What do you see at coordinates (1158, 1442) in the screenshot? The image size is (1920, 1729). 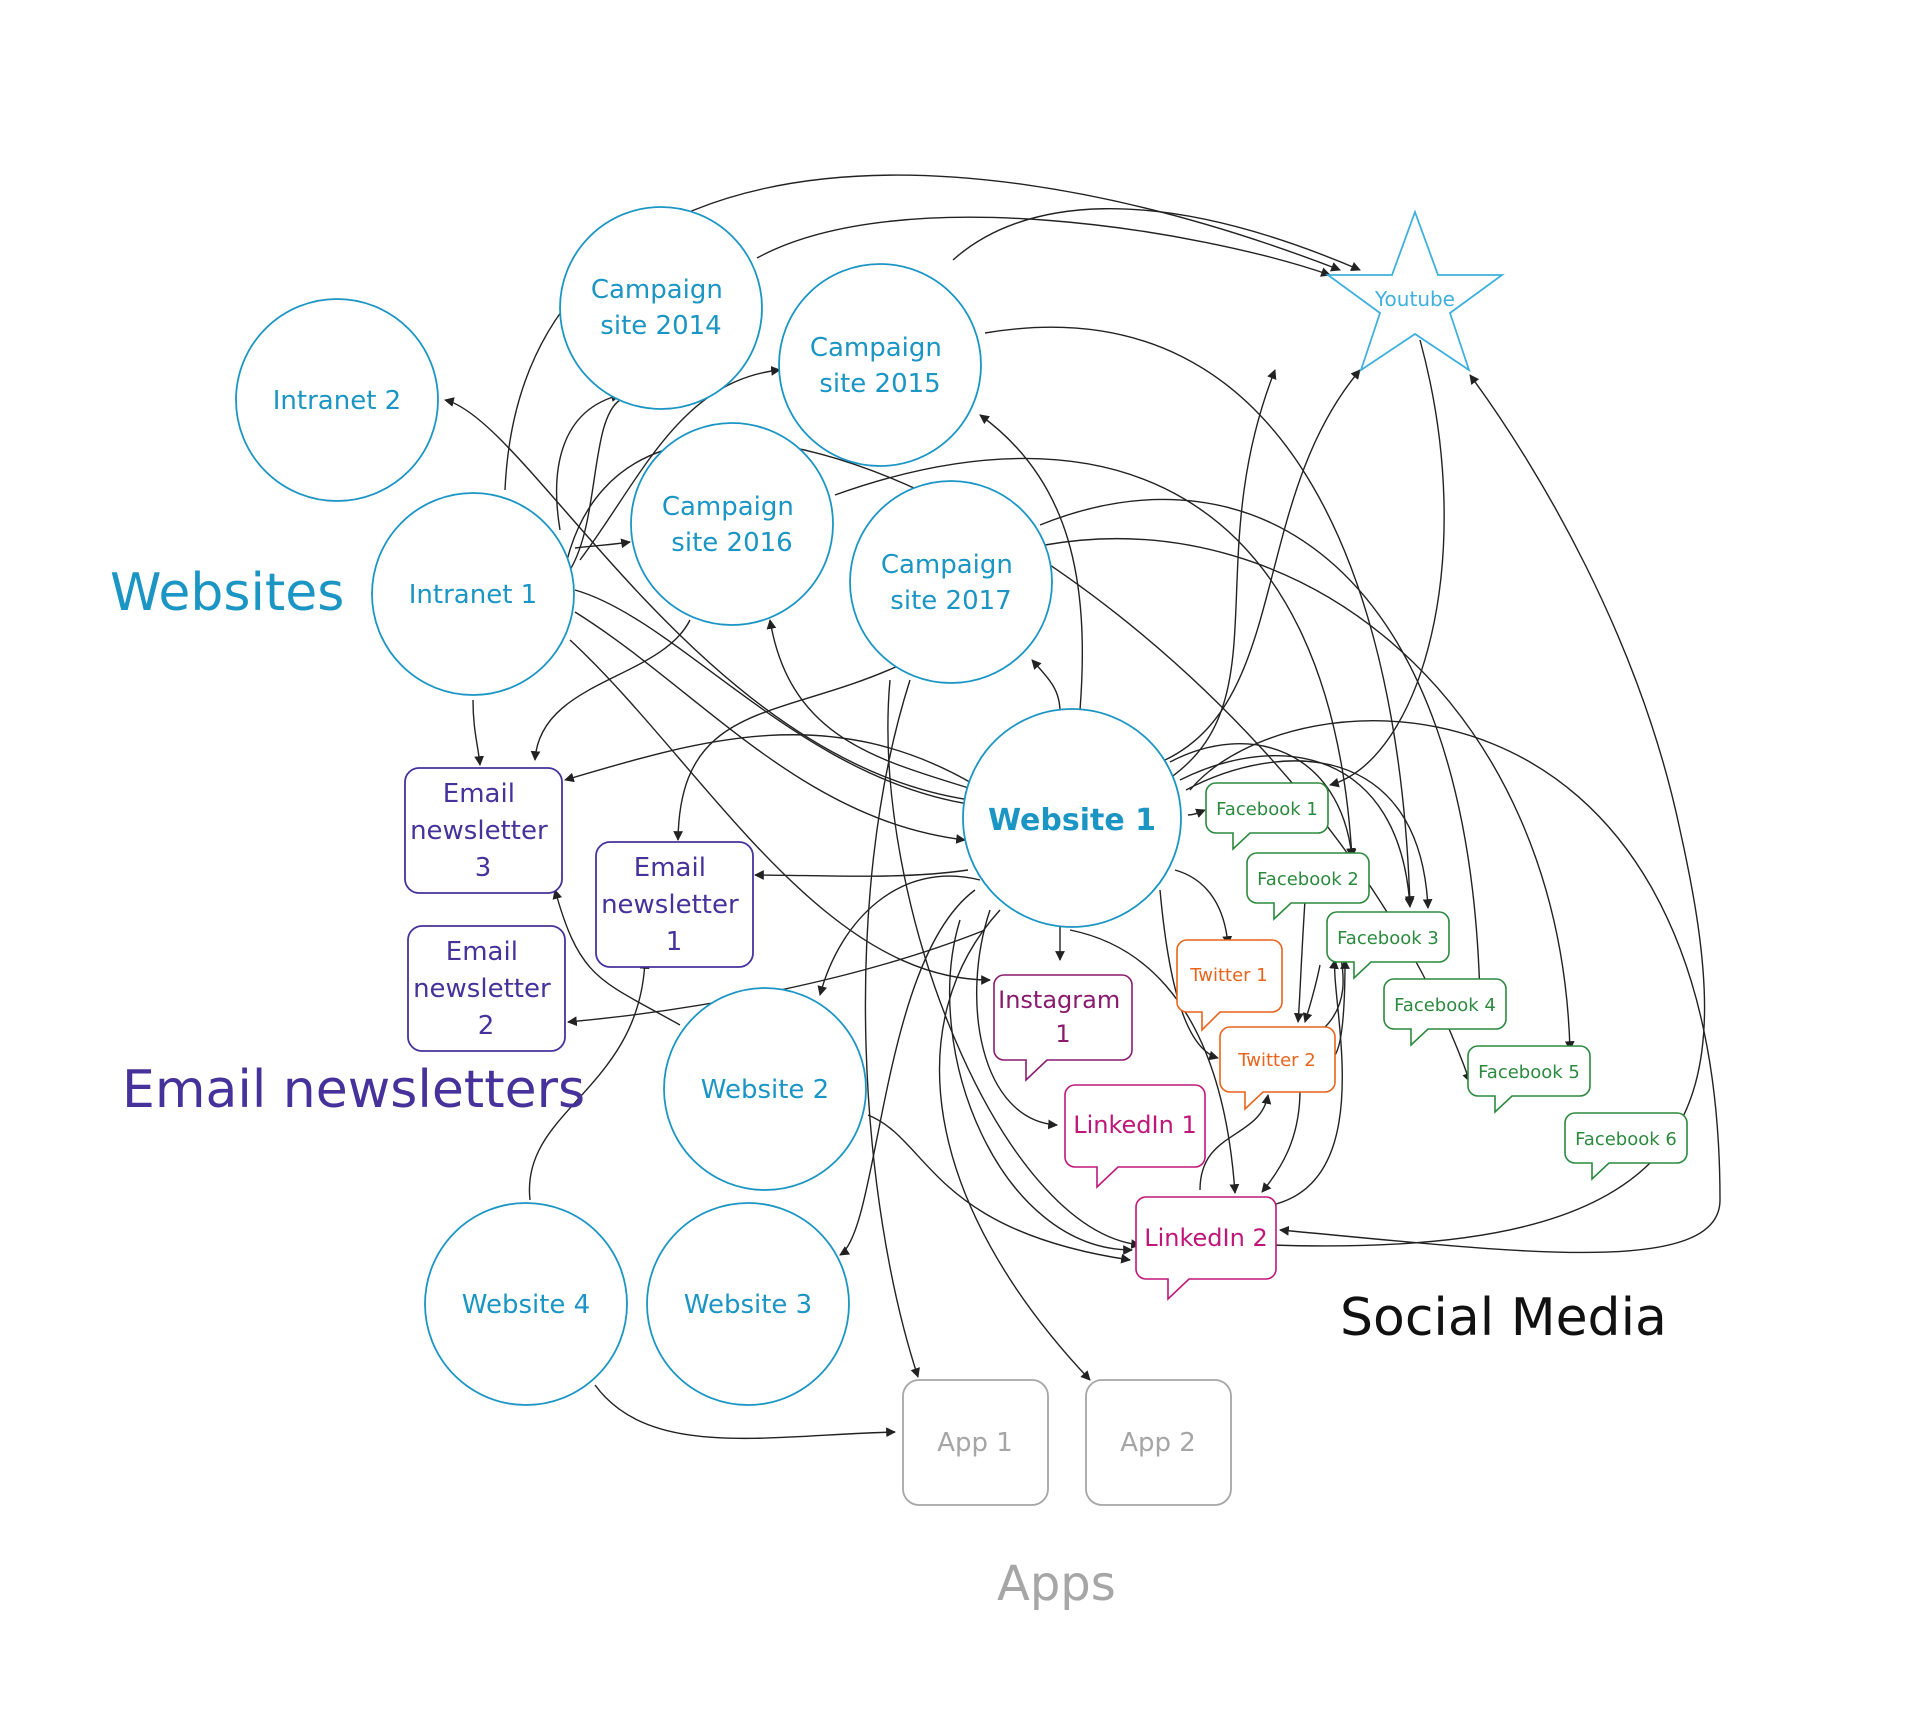 I see `node-app-2: App 2` at bounding box center [1158, 1442].